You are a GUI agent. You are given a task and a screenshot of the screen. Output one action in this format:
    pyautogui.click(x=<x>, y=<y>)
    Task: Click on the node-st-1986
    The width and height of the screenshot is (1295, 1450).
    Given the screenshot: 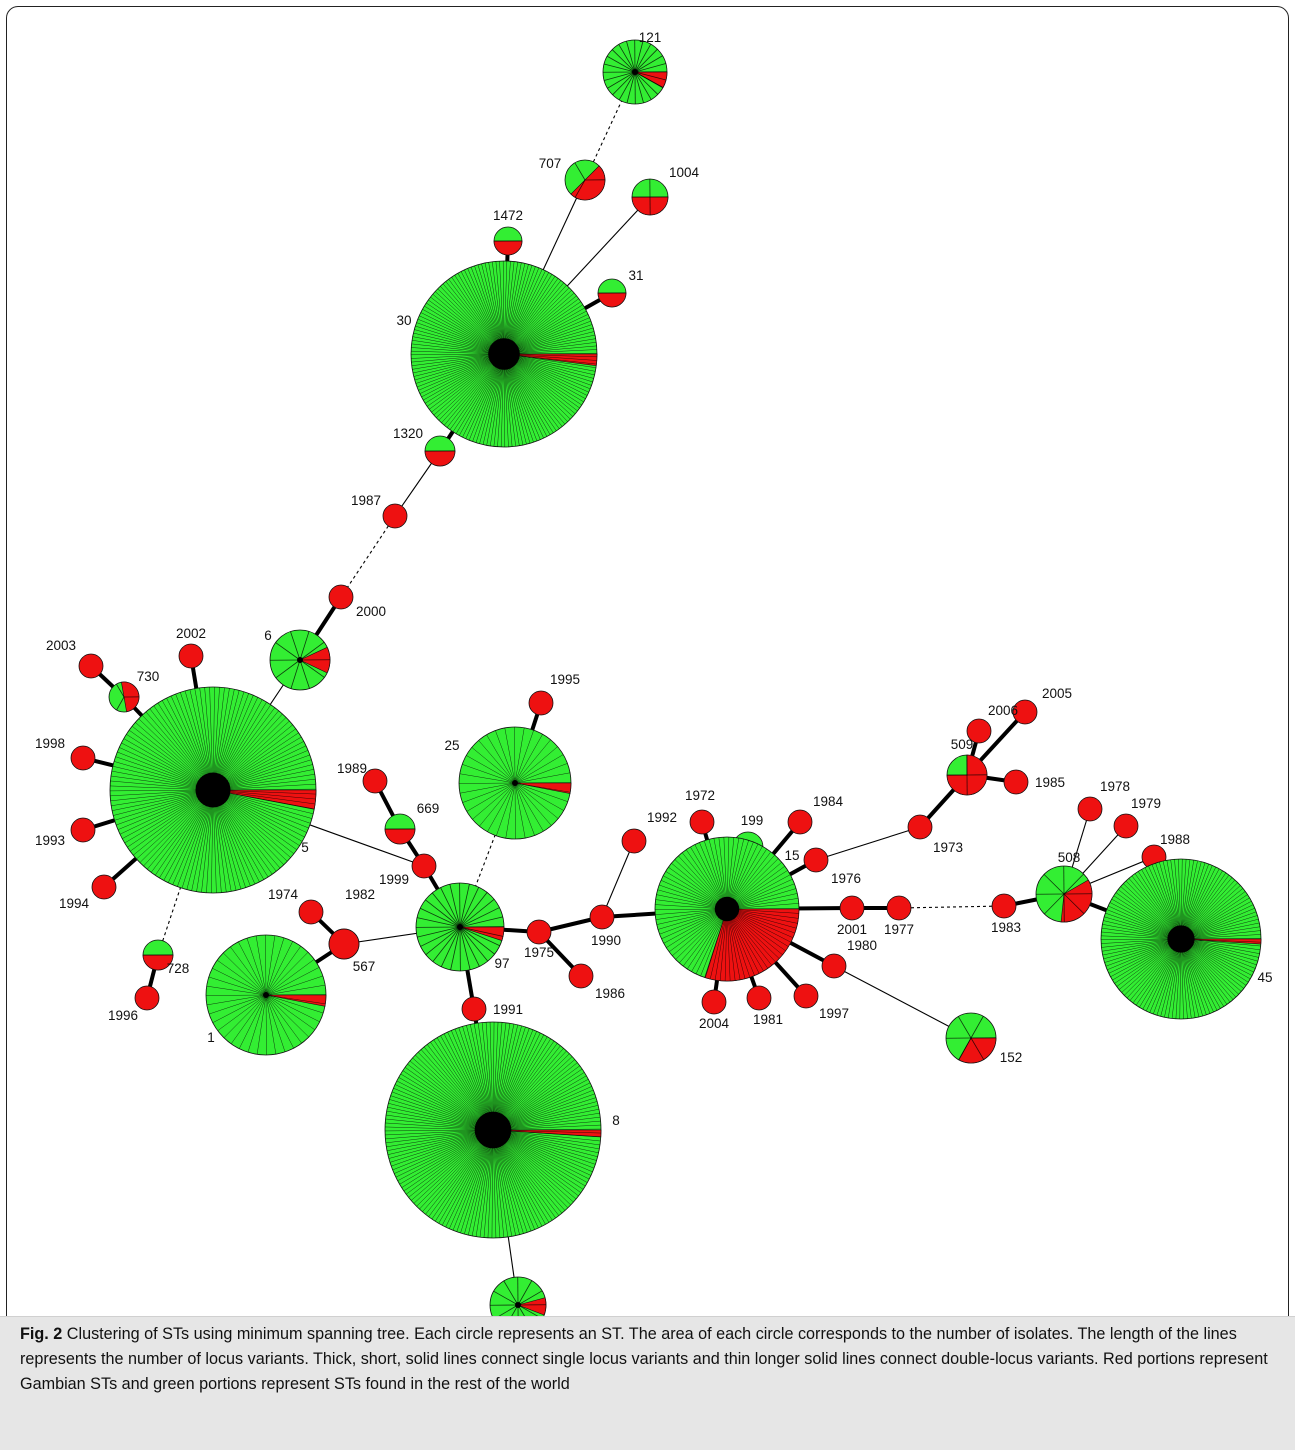 What is the action you would take?
    pyautogui.click(x=581, y=976)
    